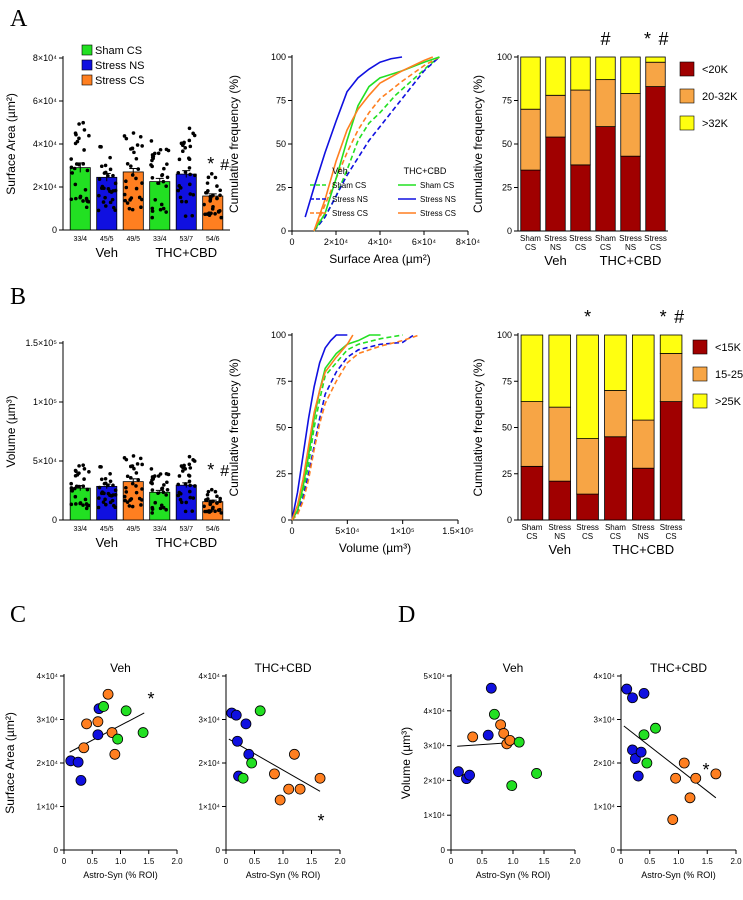  What do you see at coordinates (133, 239) in the screenshot?
I see `A1-n-label: 49/5` at bounding box center [133, 239].